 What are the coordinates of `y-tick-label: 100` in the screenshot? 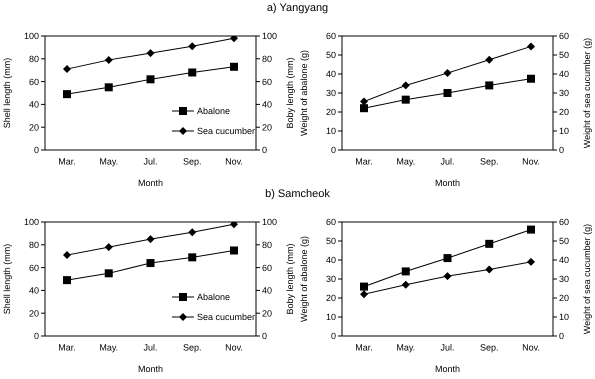 It's located at (31, 222).